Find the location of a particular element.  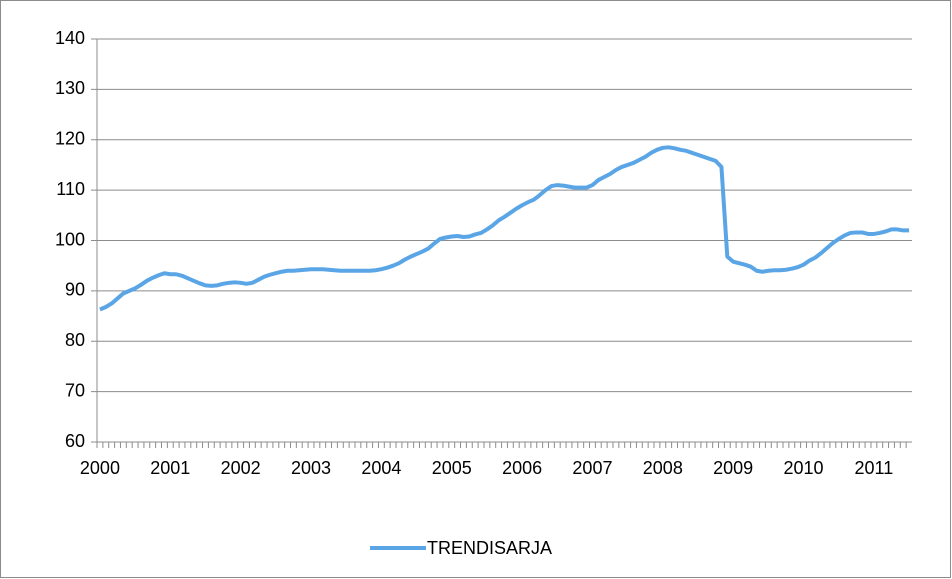

y-tick-label: 140 is located at coordinates (70, 38).